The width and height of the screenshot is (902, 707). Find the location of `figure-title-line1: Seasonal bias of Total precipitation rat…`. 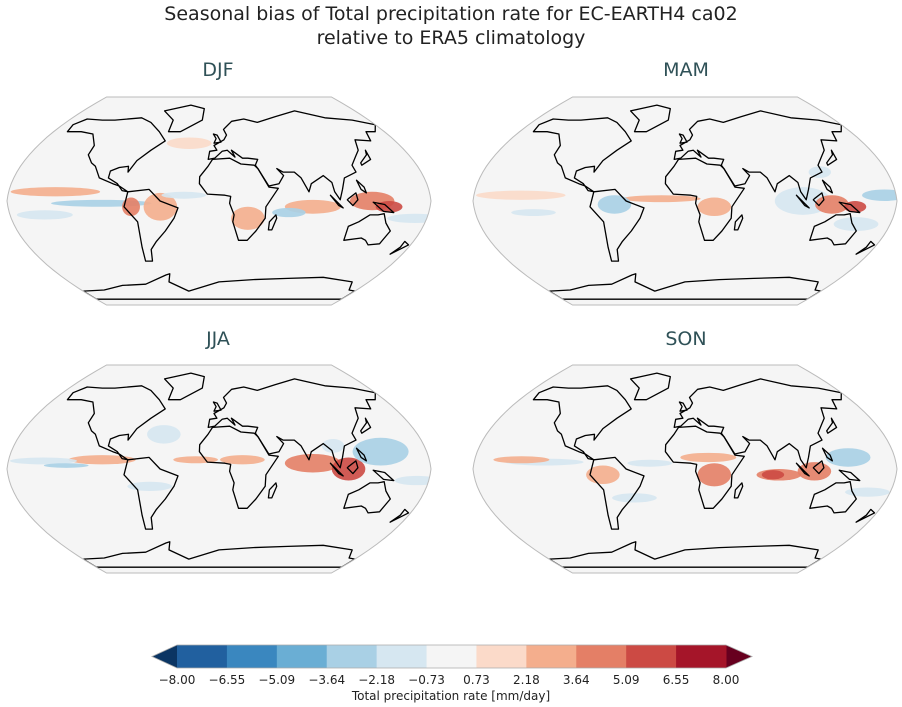

figure-title-line1: Seasonal bias of Total precipitation rat… is located at coordinates (451, 14).